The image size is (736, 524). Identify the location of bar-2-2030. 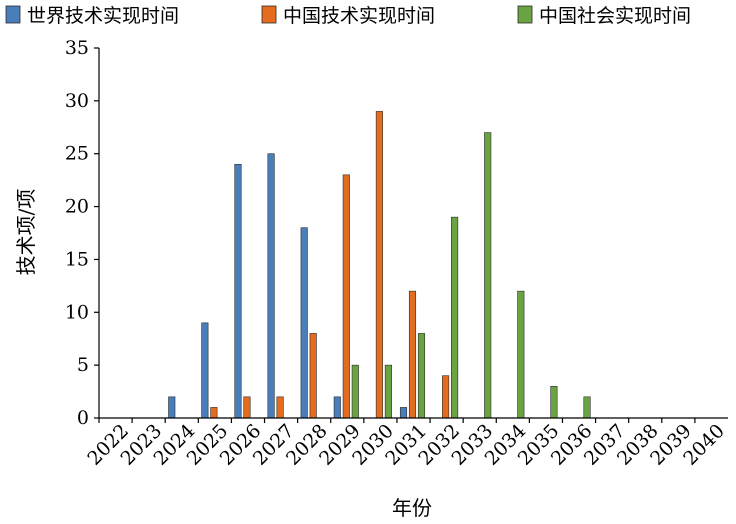
(379, 265).